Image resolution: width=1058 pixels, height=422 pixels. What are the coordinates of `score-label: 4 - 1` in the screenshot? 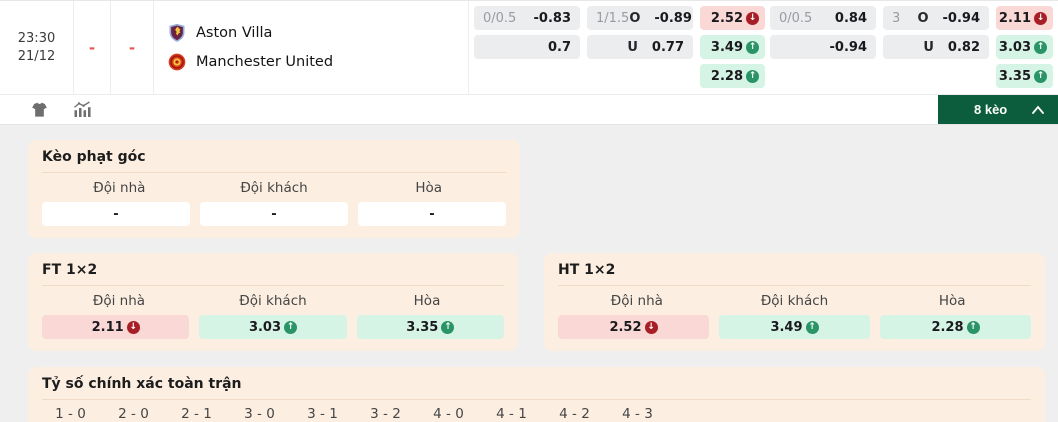 It's located at (511, 414).